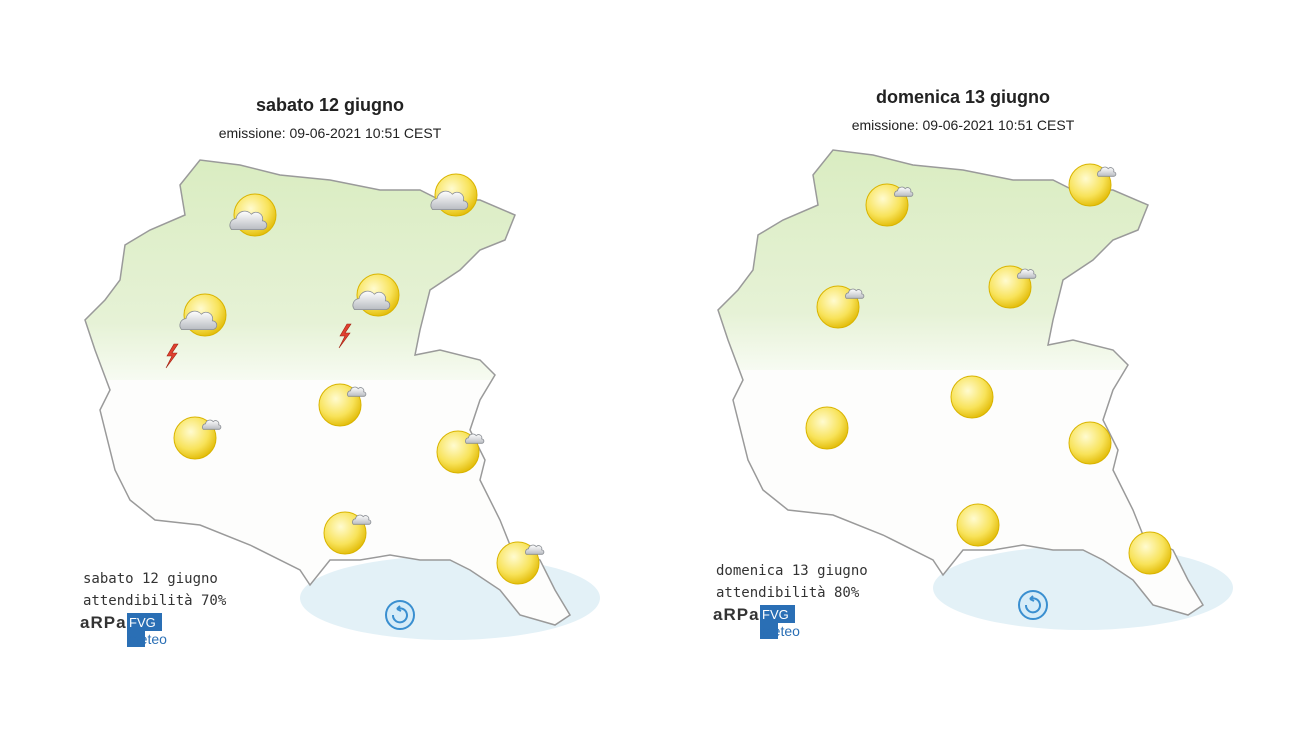 This screenshot has width=1300, height=732. What do you see at coordinates (792, 571) in the screenshot?
I see `caption-date: domenica 13 giugno` at bounding box center [792, 571].